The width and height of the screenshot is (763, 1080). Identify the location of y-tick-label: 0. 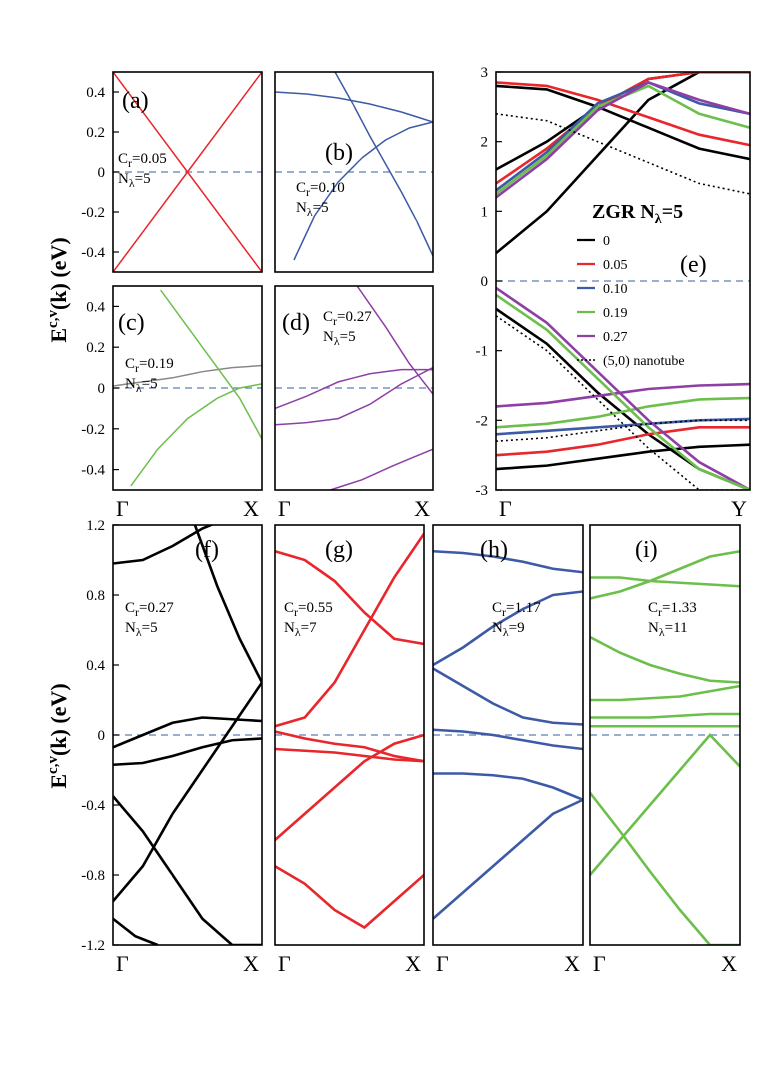
(102, 736).